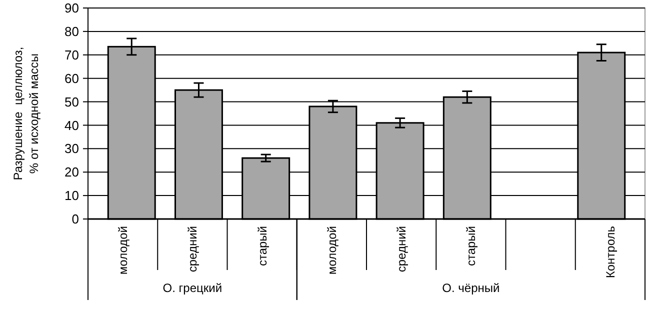 Image resolution: width=650 pixels, height=330 pixels. What do you see at coordinates (71, 8) in the screenshot?
I see `y-tick-label: 90` at bounding box center [71, 8].